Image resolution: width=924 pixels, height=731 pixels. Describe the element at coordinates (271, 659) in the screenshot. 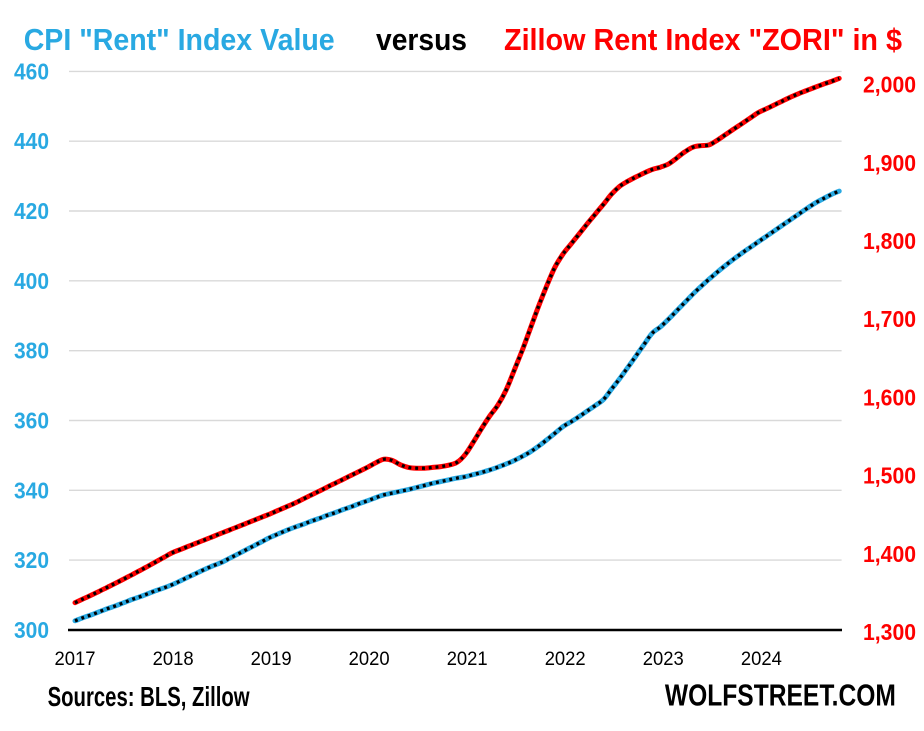

I see `svg-text: 2019` at that location.